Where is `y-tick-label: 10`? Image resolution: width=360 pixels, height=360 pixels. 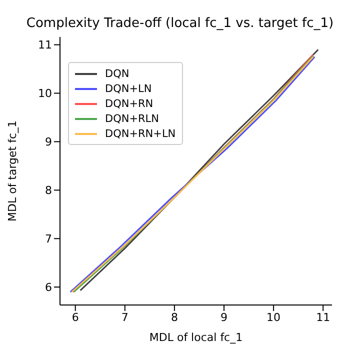
y-tick-label: 10 is located at coordinates (45, 93).